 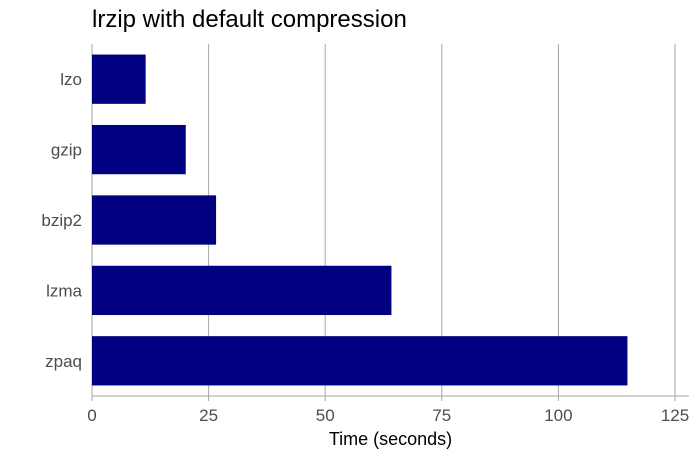 What do you see at coordinates (63, 361) in the screenshot?
I see `y-tick-label-zpaq: zpaq` at bounding box center [63, 361].